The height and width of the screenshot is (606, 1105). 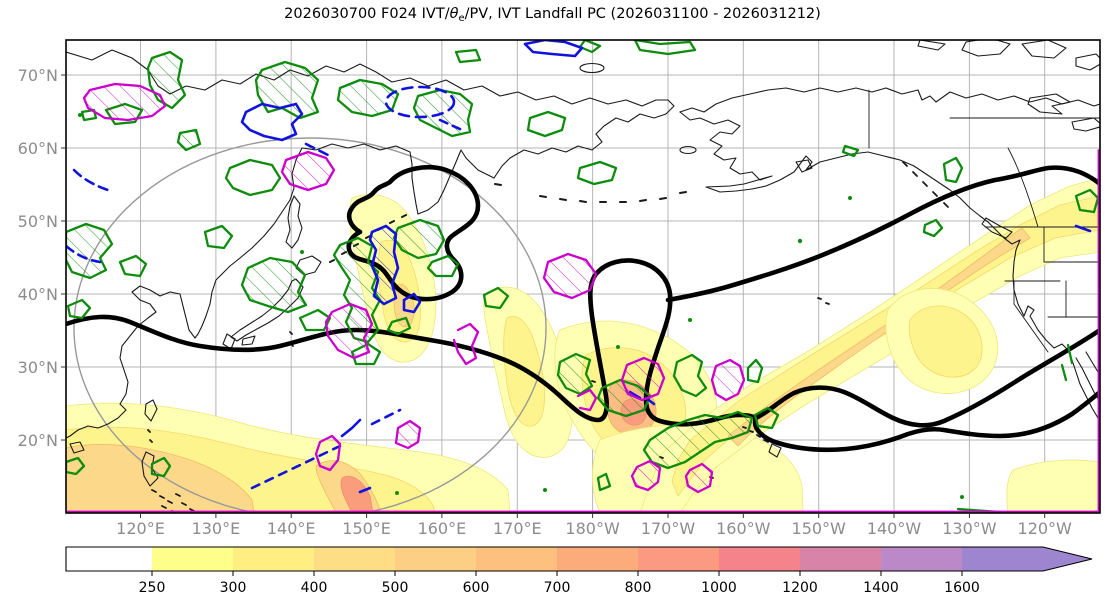 What do you see at coordinates (454, 14) in the screenshot?
I see `title-theta-symbol: θ` at bounding box center [454, 14].